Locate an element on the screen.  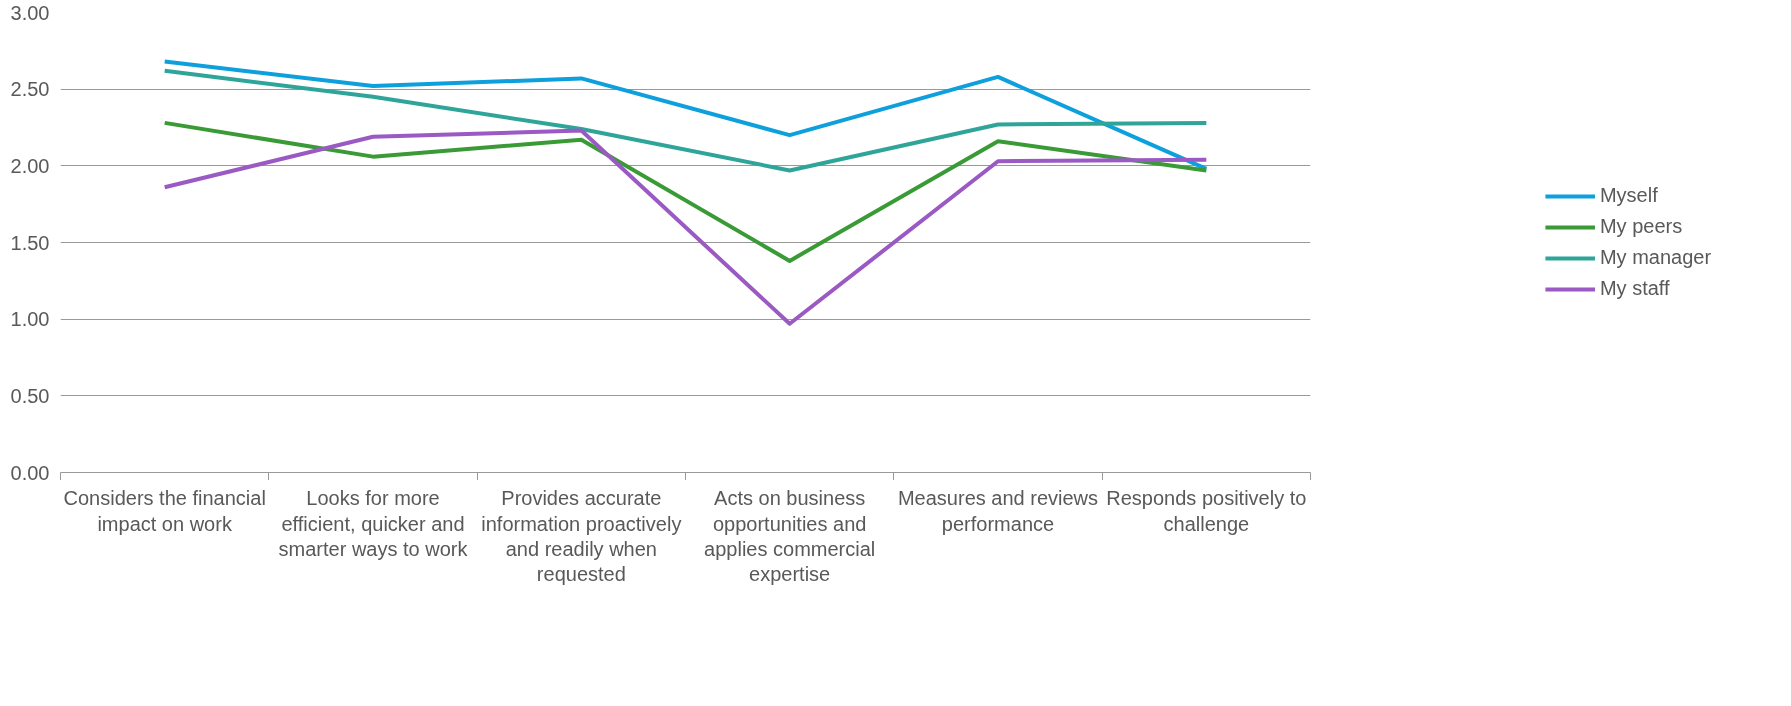
x-tick-label: Responds positively to challenge is located at coordinates (1206, 511).